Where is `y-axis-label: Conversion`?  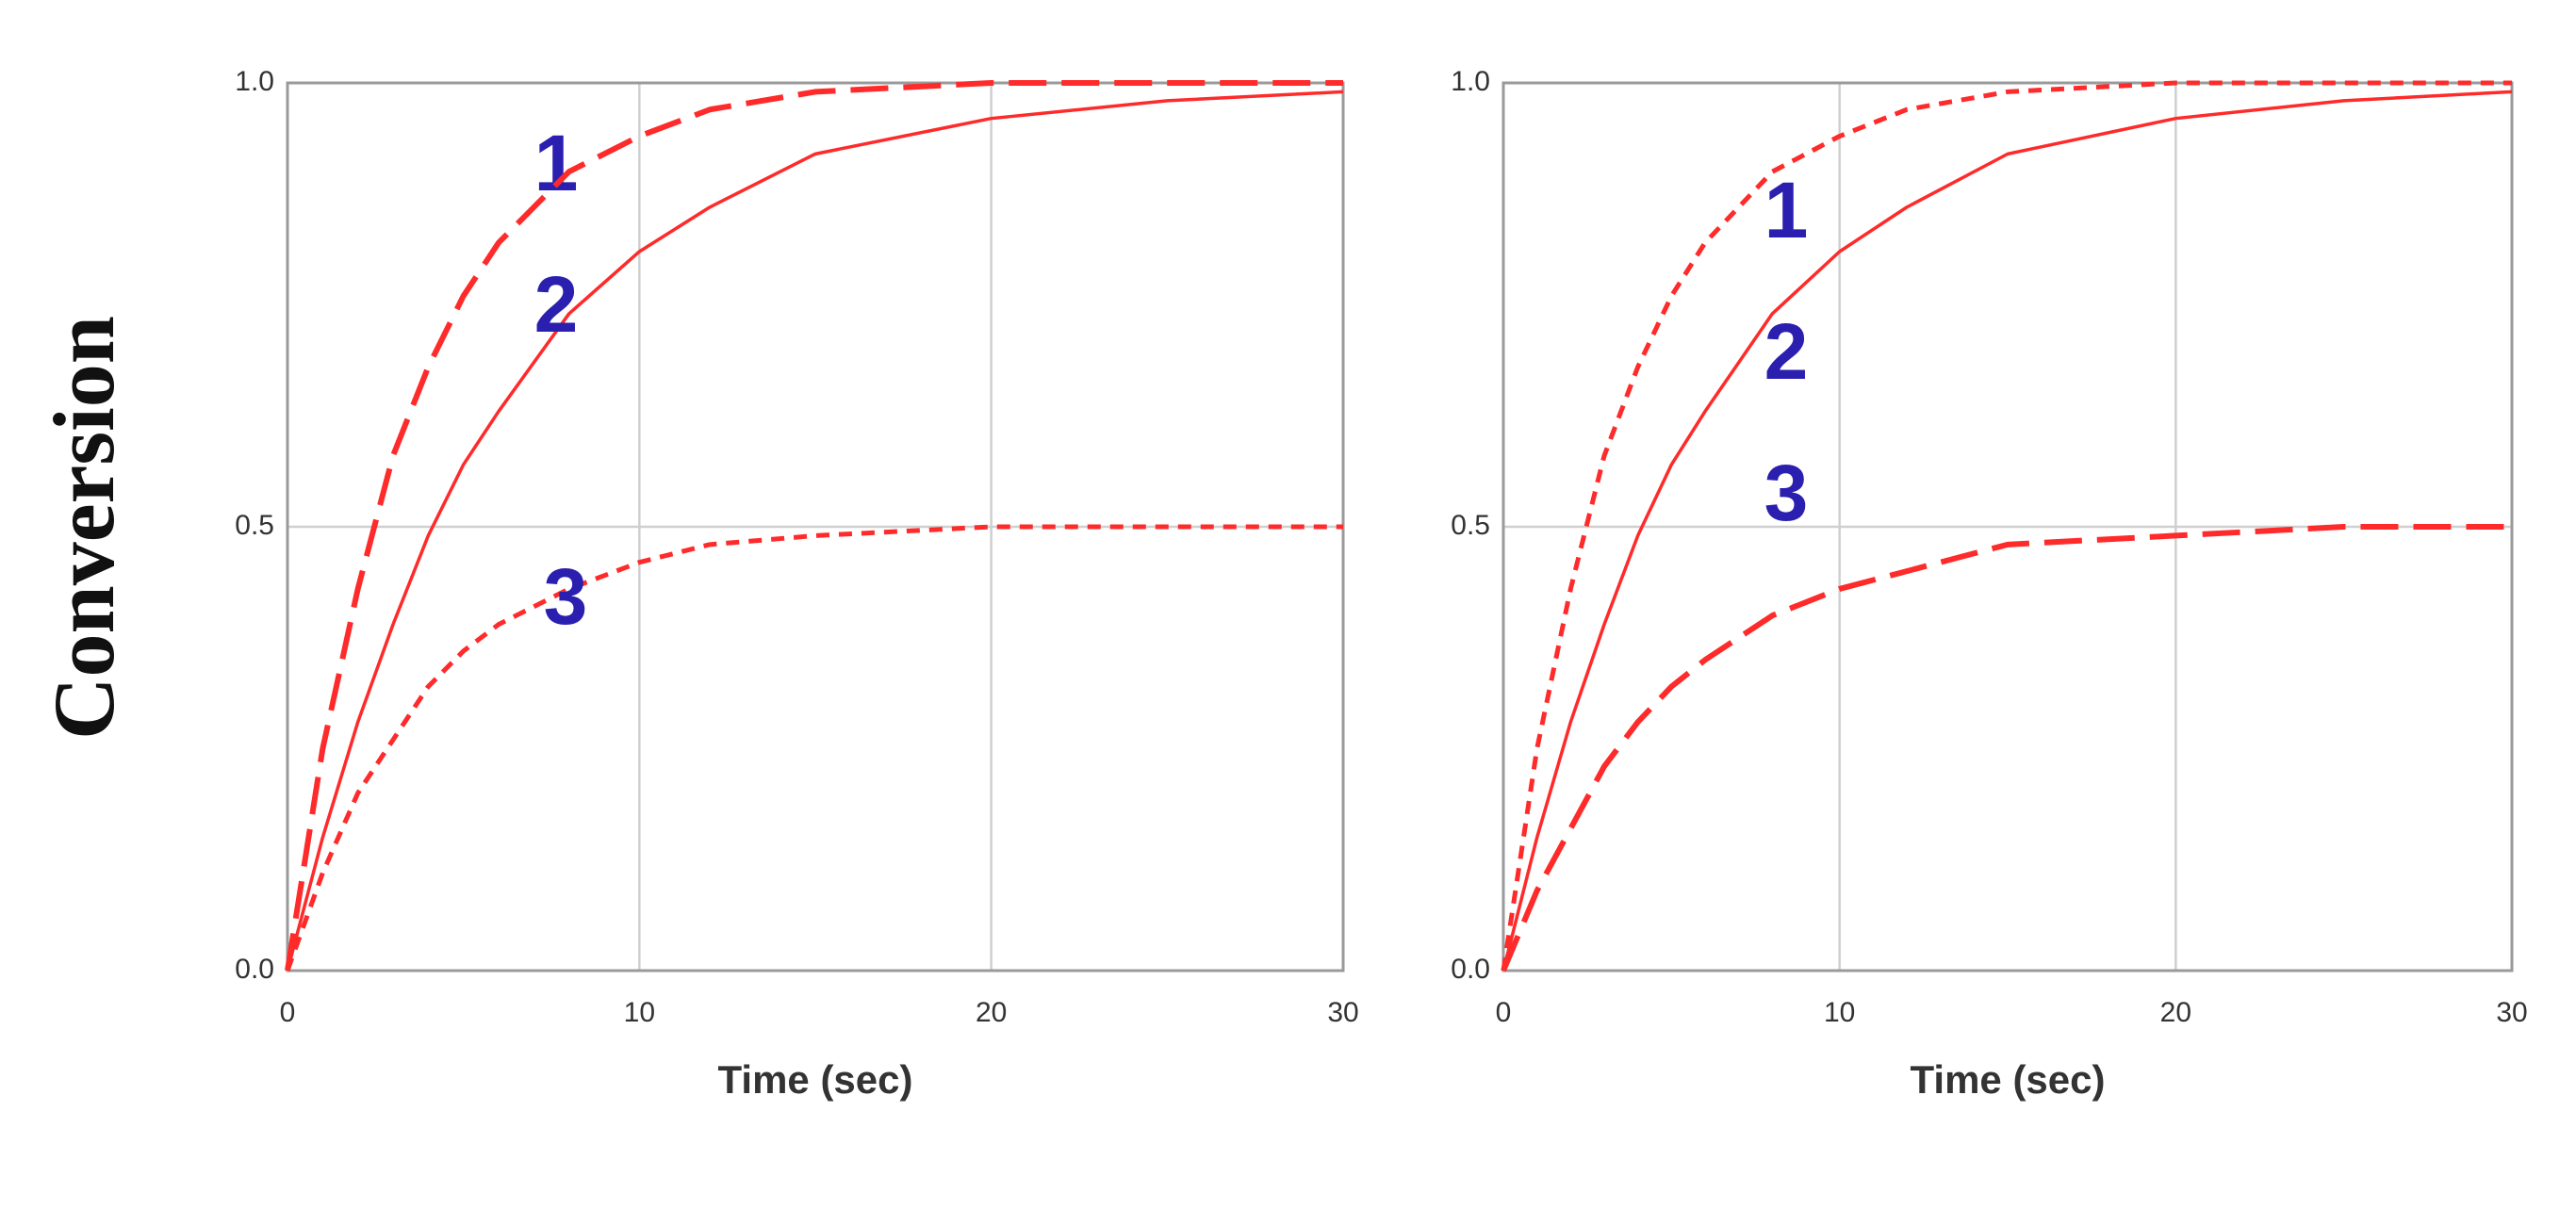 y-axis-label: Conversion is located at coordinates (84, 528).